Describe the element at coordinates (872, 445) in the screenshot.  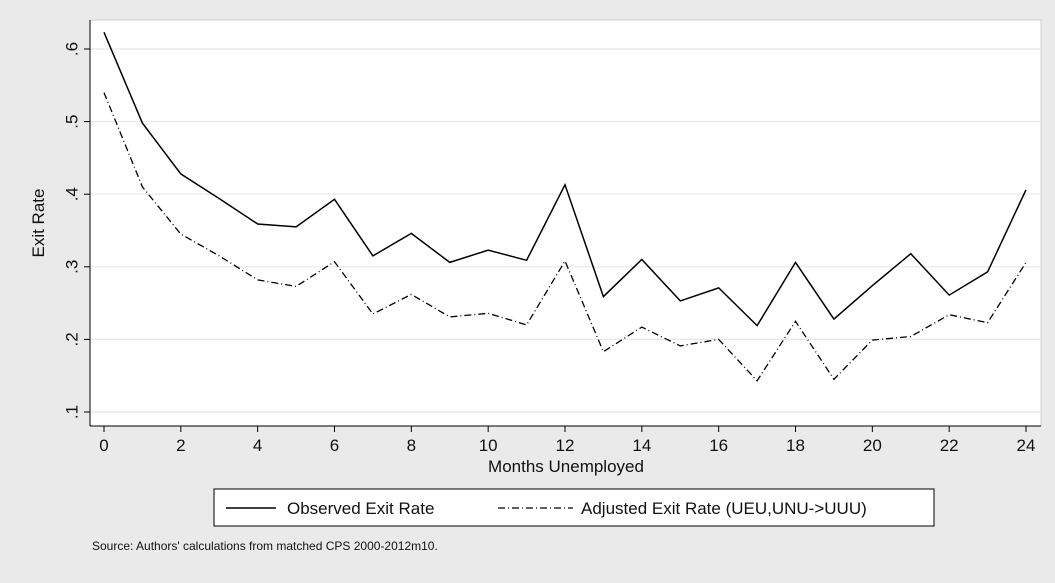
I see `x-tick-label: 20` at that location.